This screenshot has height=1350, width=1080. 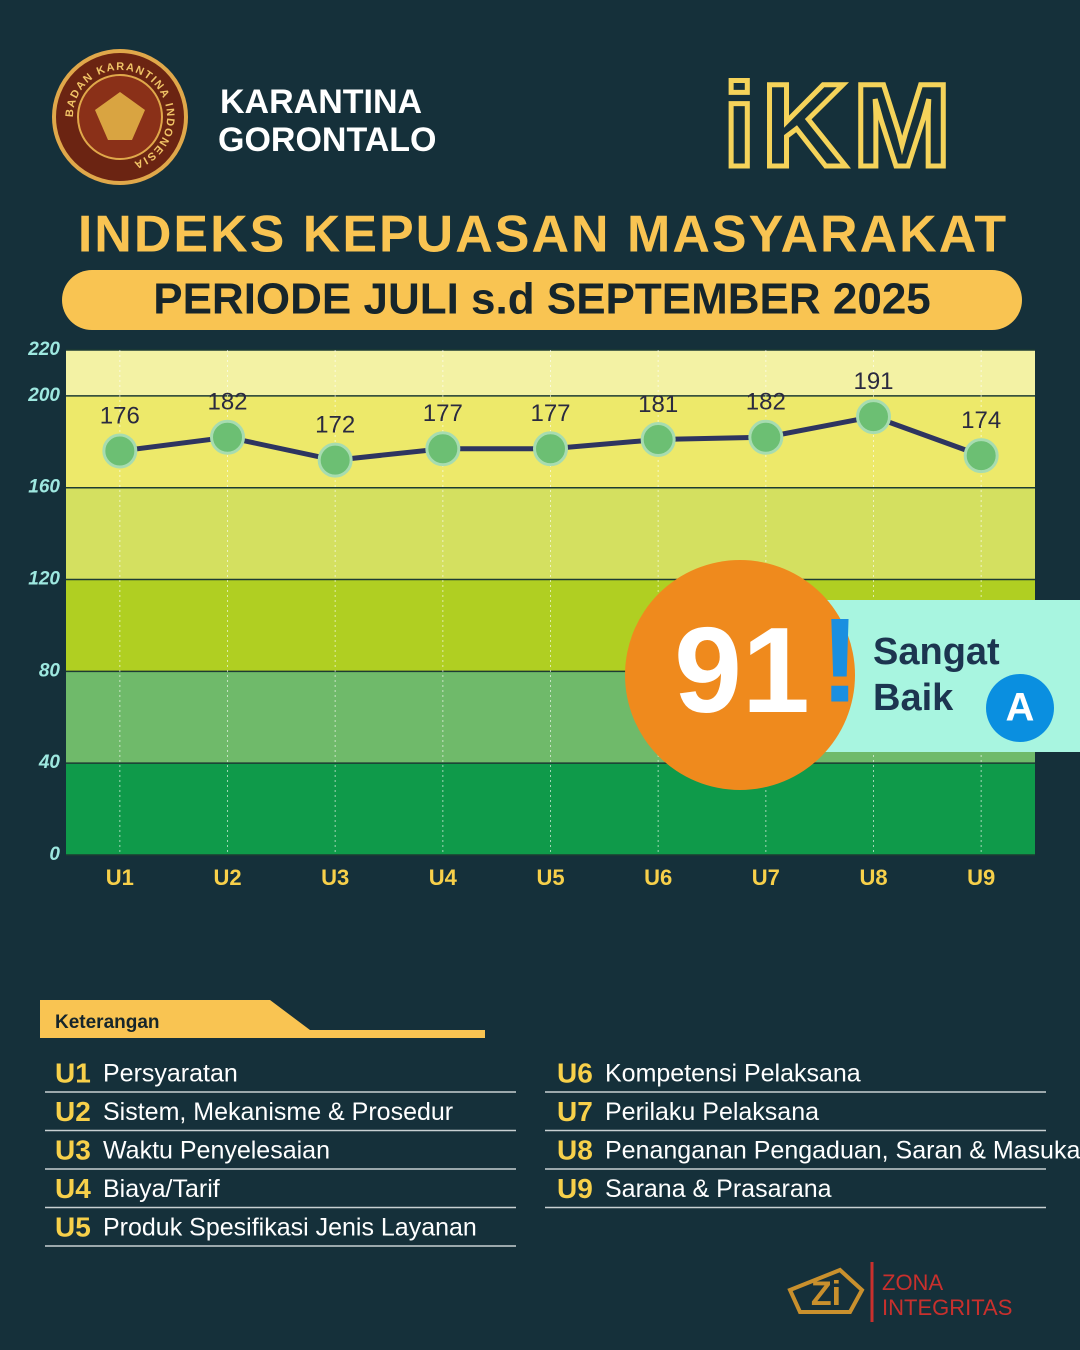 What do you see at coordinates (49, 762) in the screenshot?
I see `y-tick-label: 40` at bounding box center [49, 762].